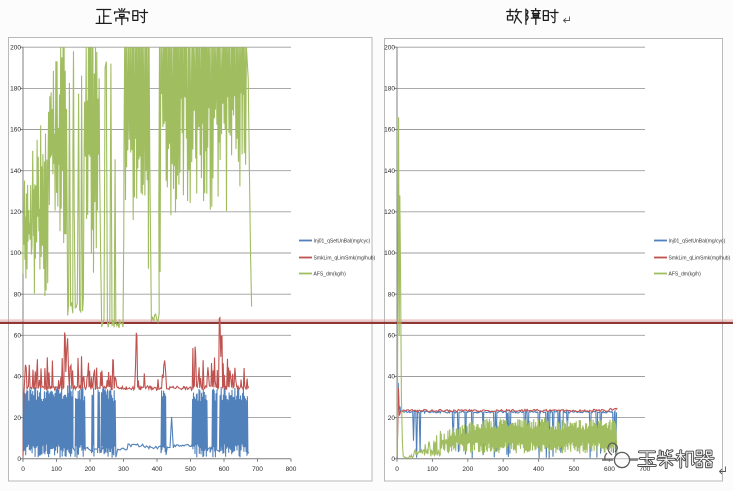  What do you see at coordinates (291, 469) in the screenshot?
I see `svg-text: 800` at bounding box center [291, 469].